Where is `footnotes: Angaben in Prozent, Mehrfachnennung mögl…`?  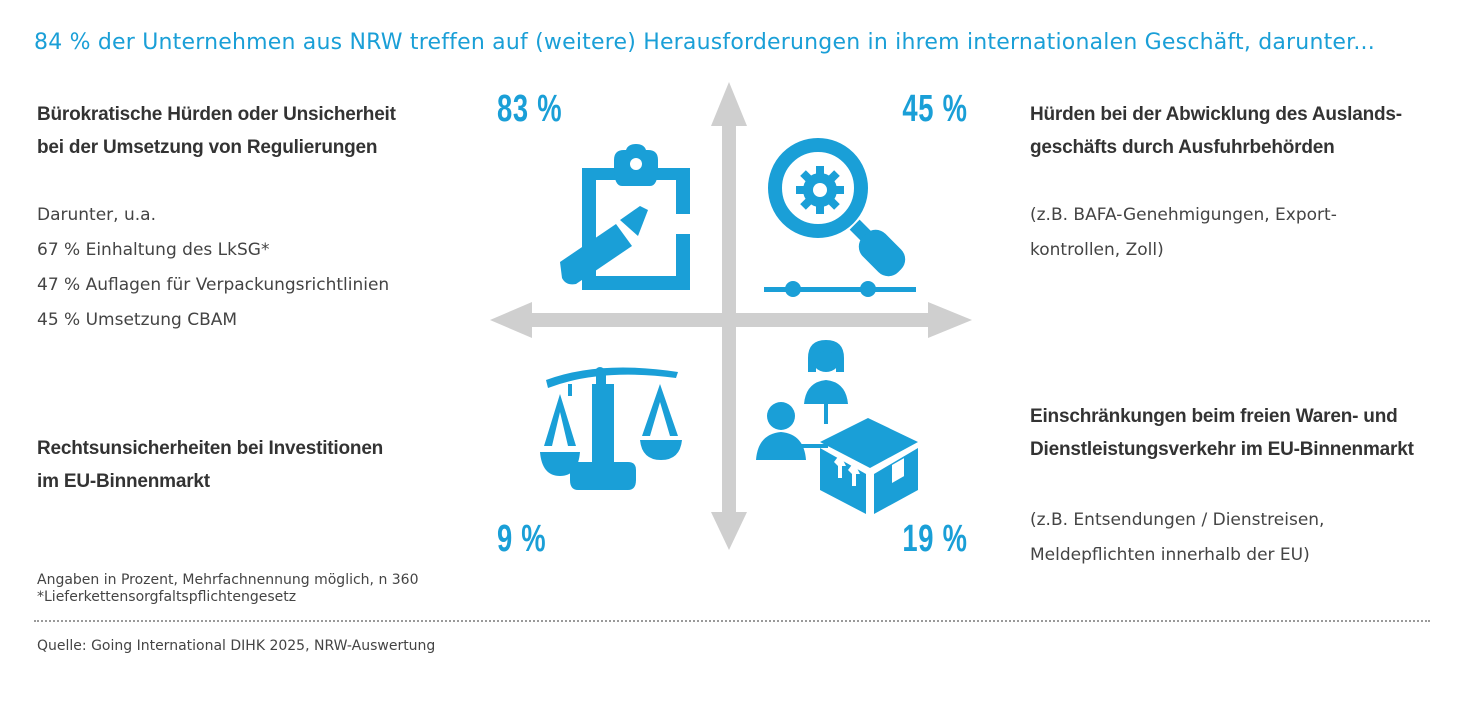 footnotes: Angaben in Prozent, Mehrfachnennung mögl… is located at coordinates (228, 589).